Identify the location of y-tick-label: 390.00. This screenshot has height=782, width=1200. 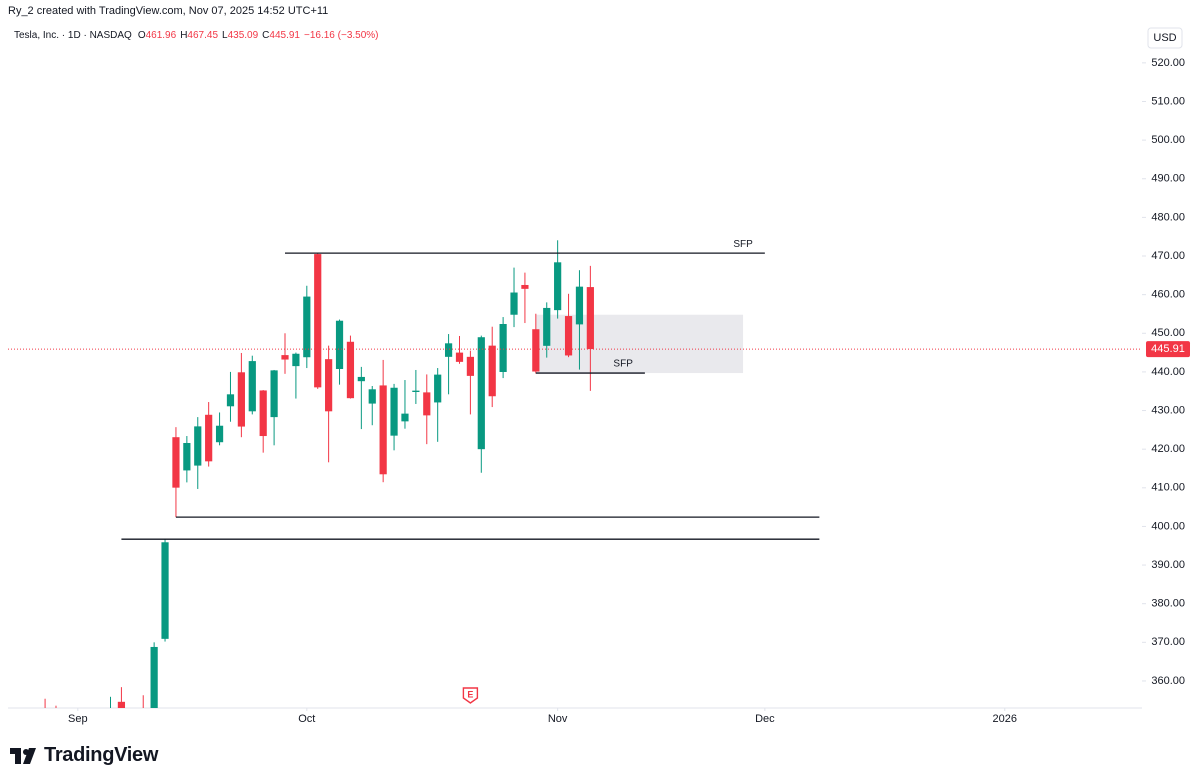
(1168, 565).